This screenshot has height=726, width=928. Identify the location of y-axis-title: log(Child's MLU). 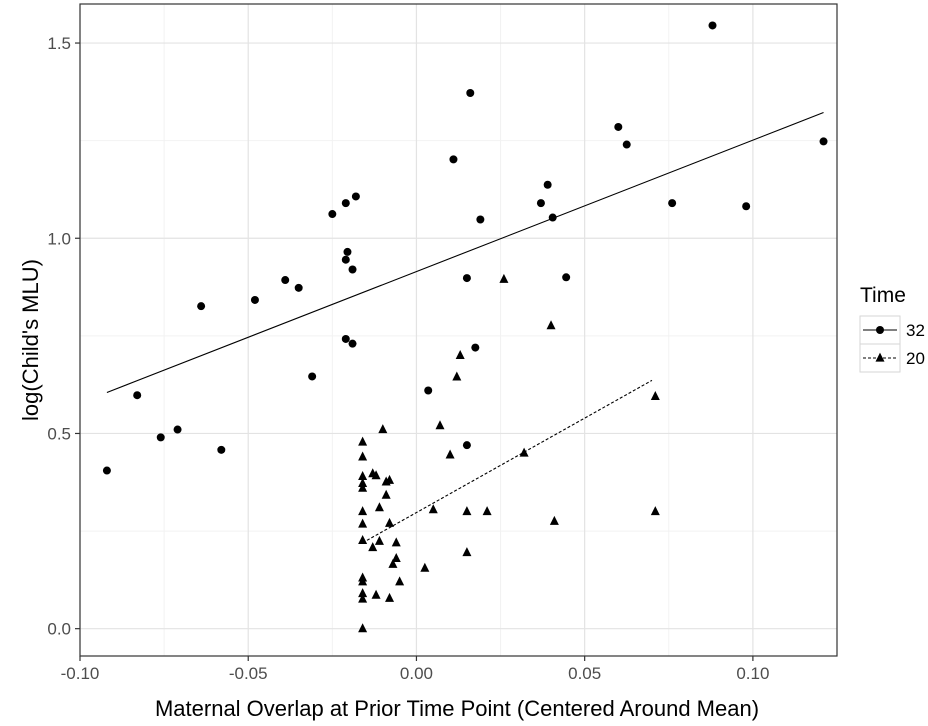
(30, 340).